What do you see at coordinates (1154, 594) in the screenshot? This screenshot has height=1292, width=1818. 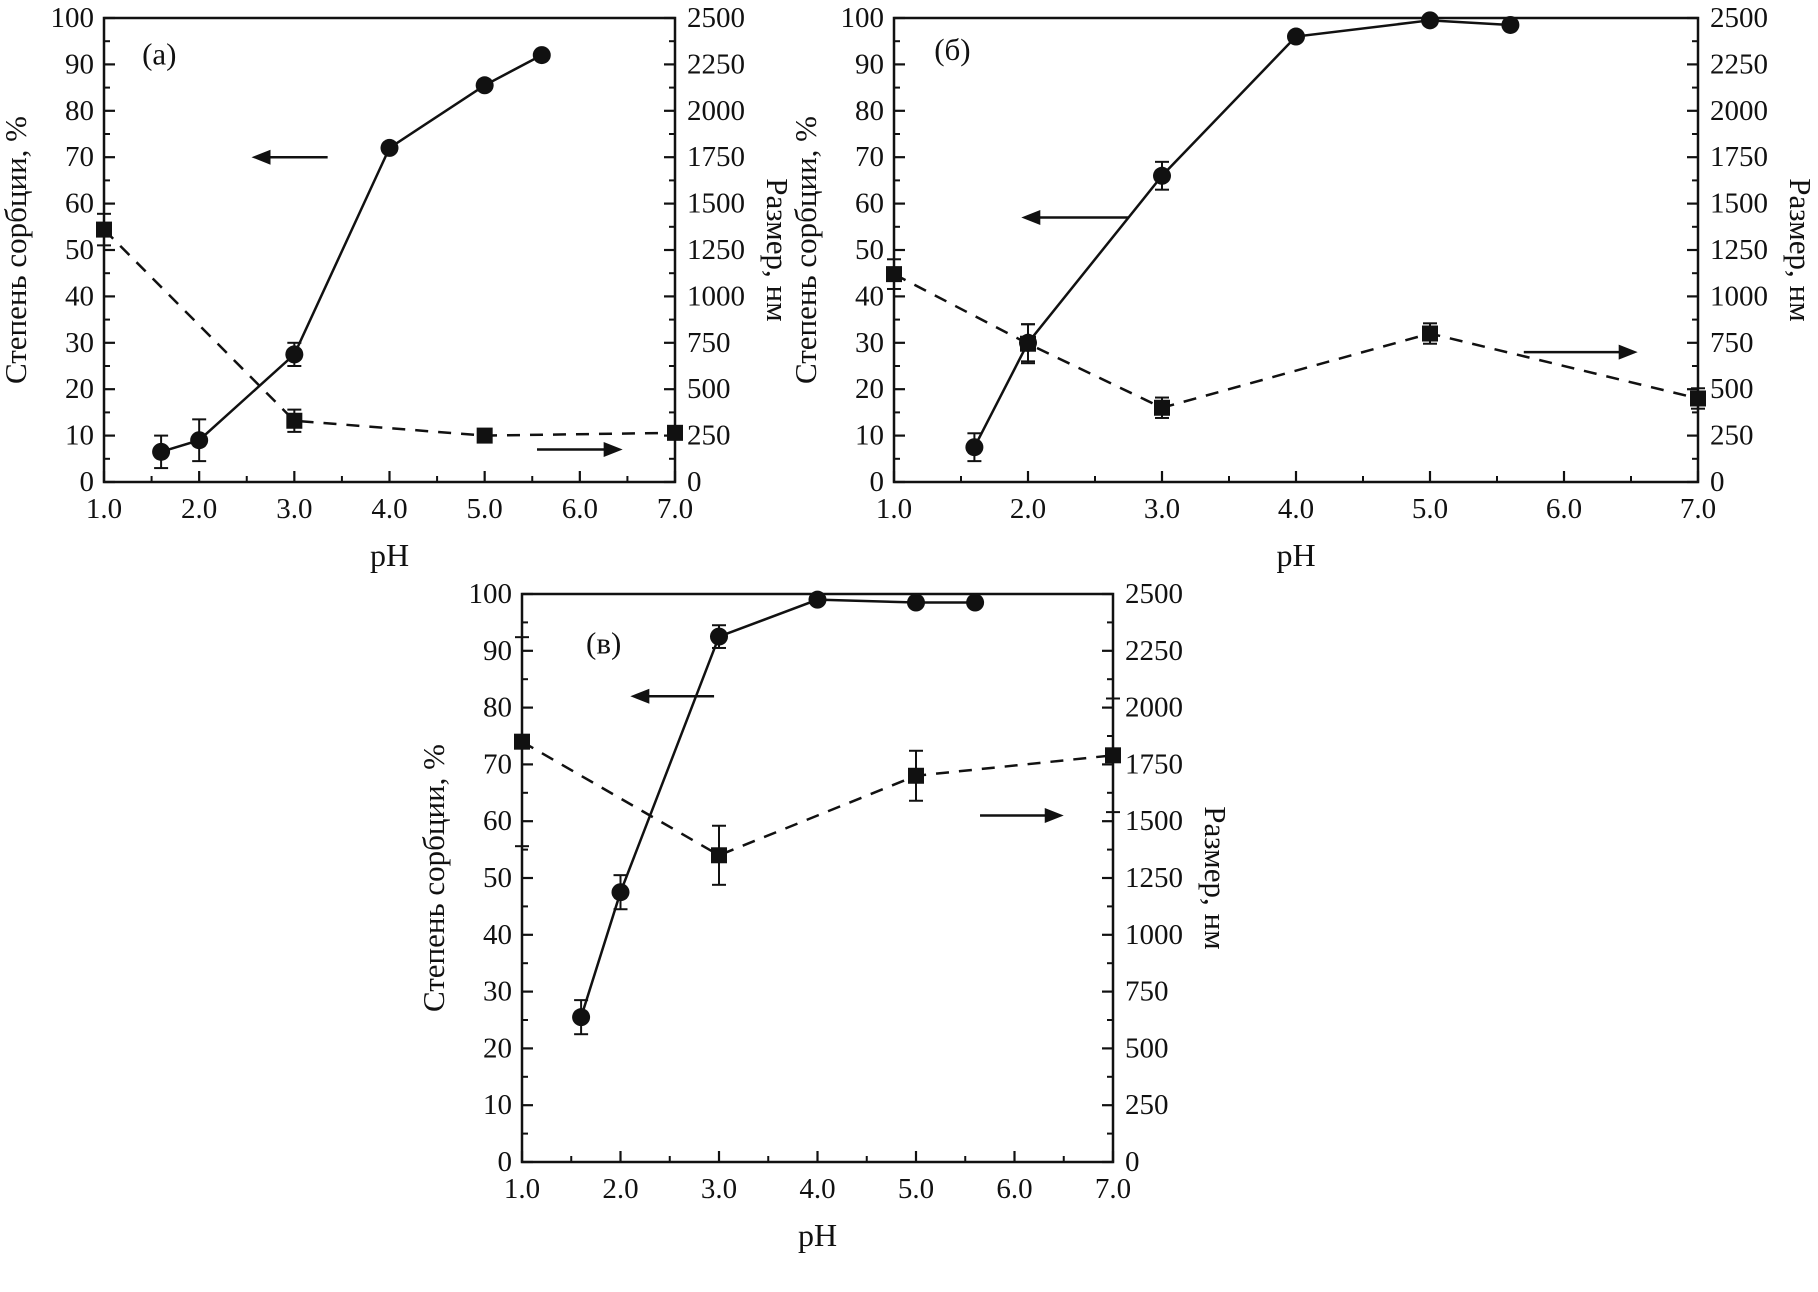 I see `y-right-tick-label: 2500` at bounding box center [1154, 594].